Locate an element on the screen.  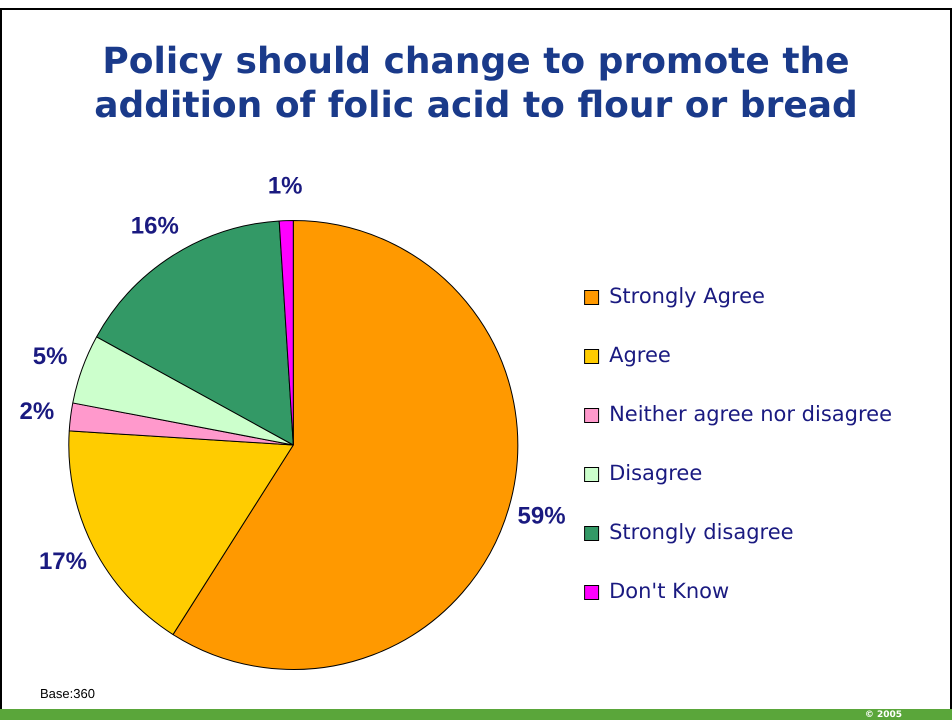
legend-label: Strongly disagree is located at coordinates (701, 532).